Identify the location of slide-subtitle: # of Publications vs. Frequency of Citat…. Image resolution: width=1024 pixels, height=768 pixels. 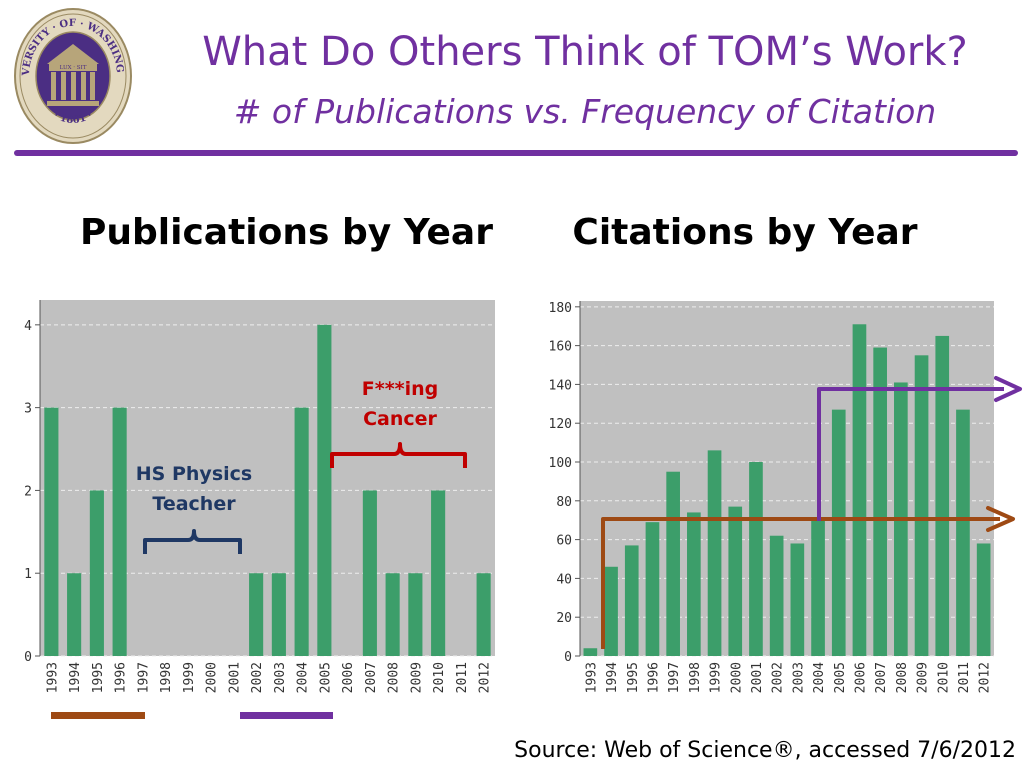
(585, 111).